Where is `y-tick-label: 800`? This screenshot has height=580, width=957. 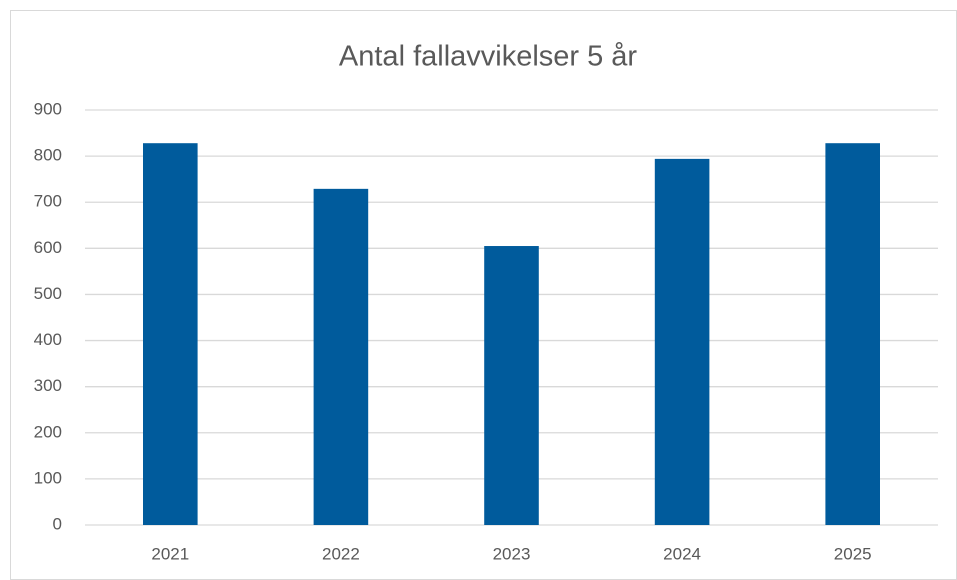
y-tick-label: 800 is located at coordinates (48, 155).